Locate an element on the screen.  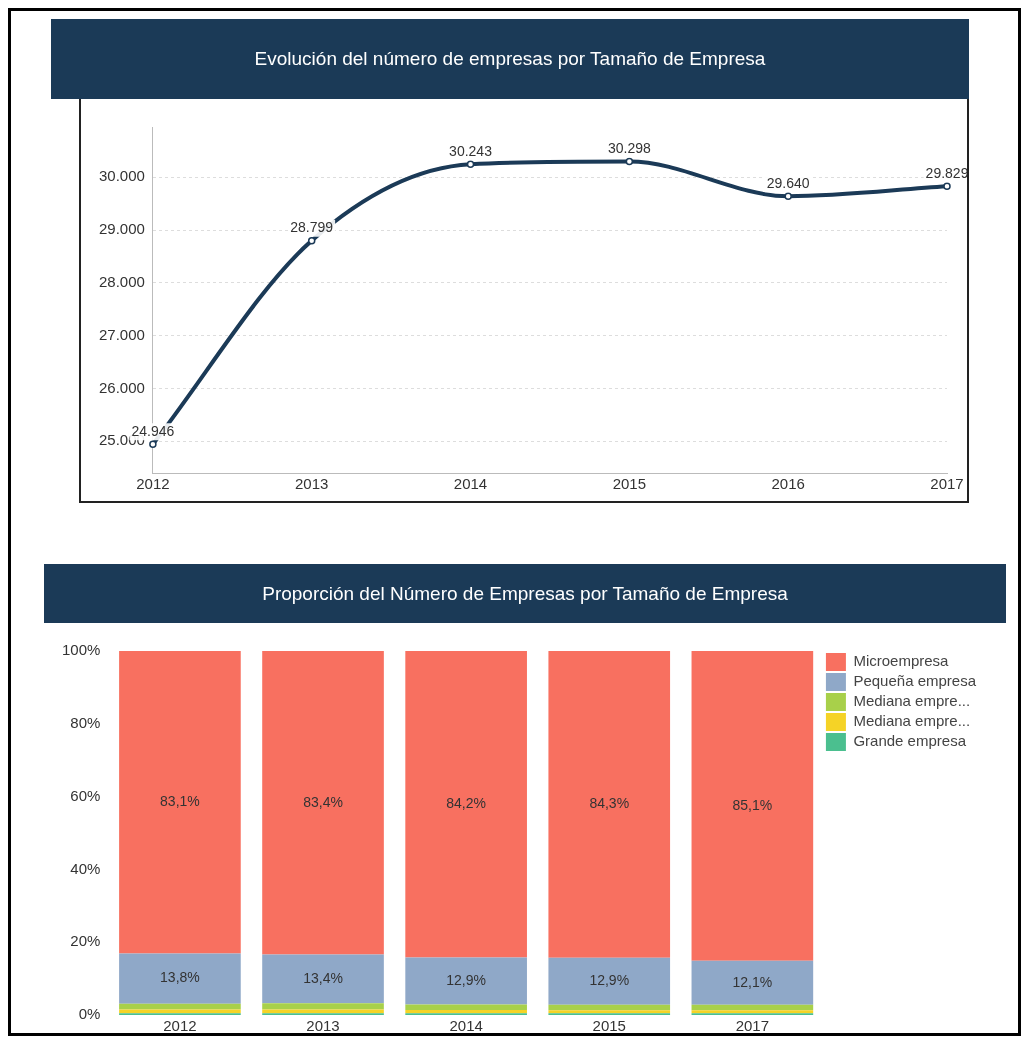
y-tick-label: 26.000 is located at coordinates (121, 387).